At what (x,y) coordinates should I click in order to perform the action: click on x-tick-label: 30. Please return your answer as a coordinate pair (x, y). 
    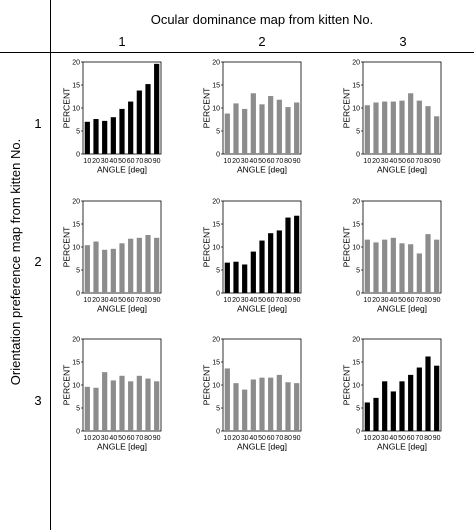
    Looking at the image, I should click on (245, 300).